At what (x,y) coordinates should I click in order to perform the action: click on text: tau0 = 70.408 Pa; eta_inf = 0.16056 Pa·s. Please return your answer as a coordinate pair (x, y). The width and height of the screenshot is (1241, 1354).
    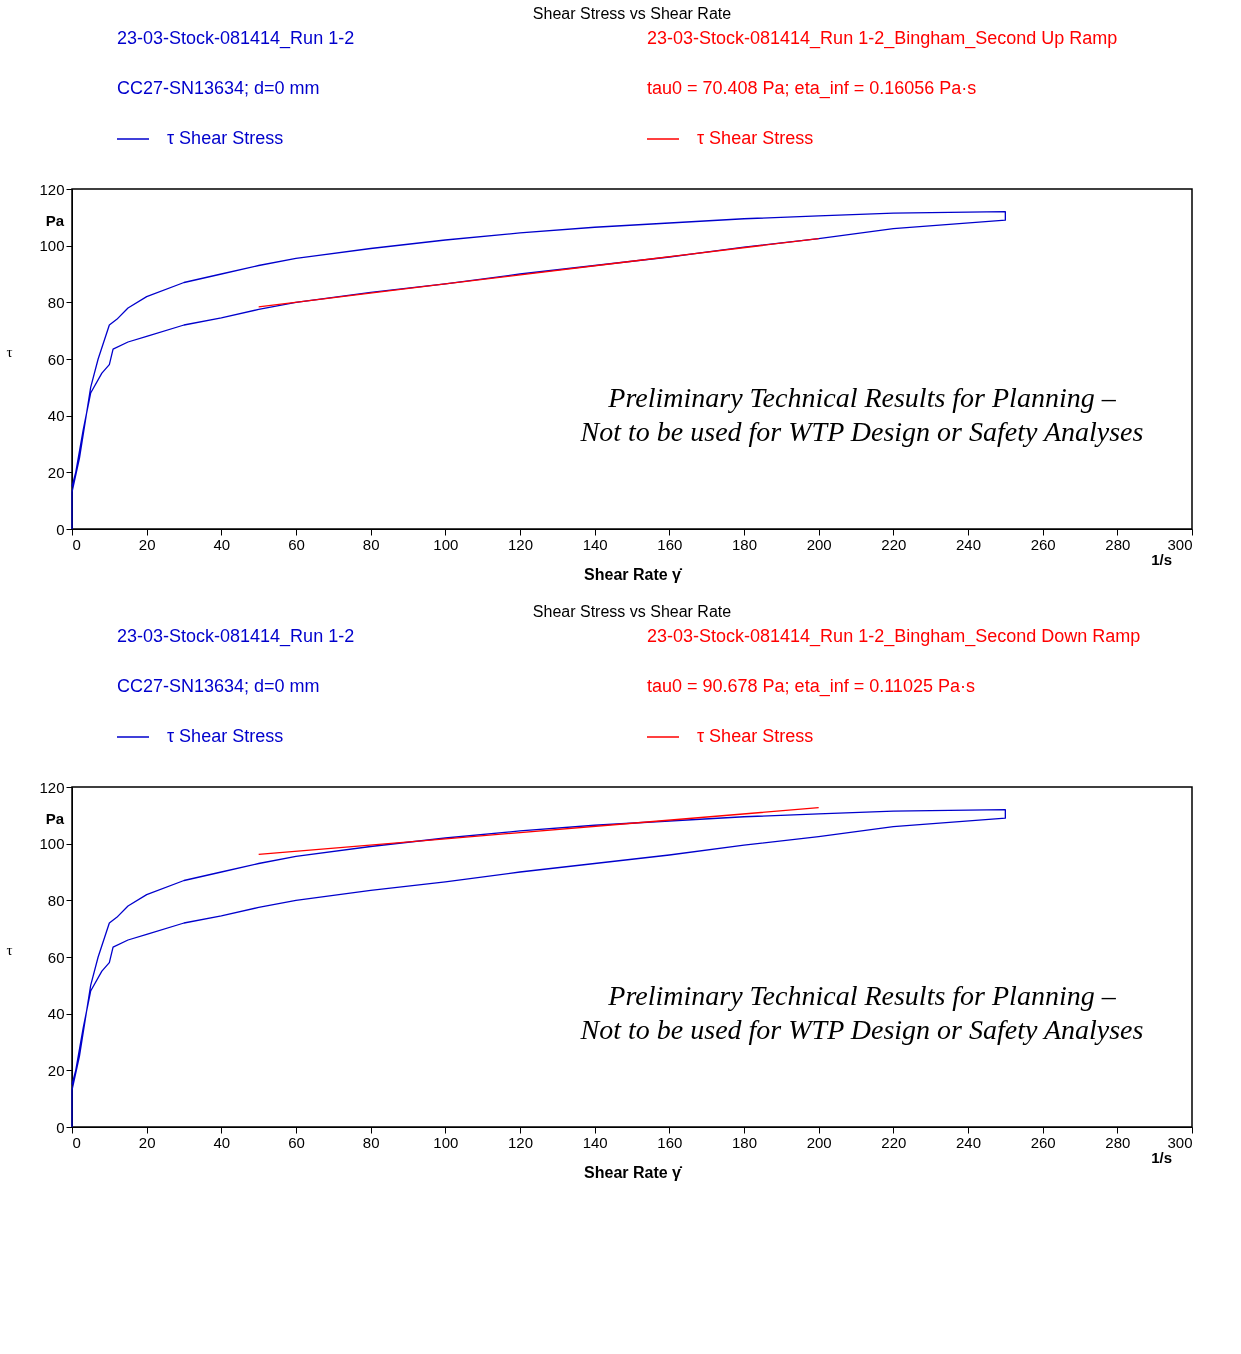
    Looking at the image, I should click on (812, 88).